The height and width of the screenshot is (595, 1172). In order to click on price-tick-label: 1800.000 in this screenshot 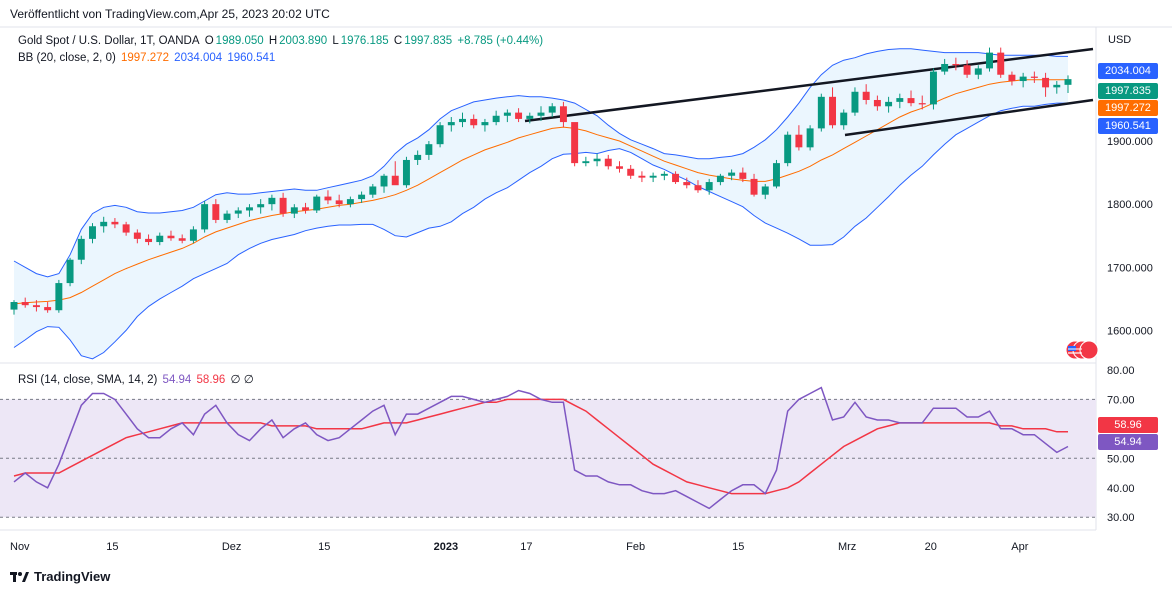, I will do `click(1130, 205)`.